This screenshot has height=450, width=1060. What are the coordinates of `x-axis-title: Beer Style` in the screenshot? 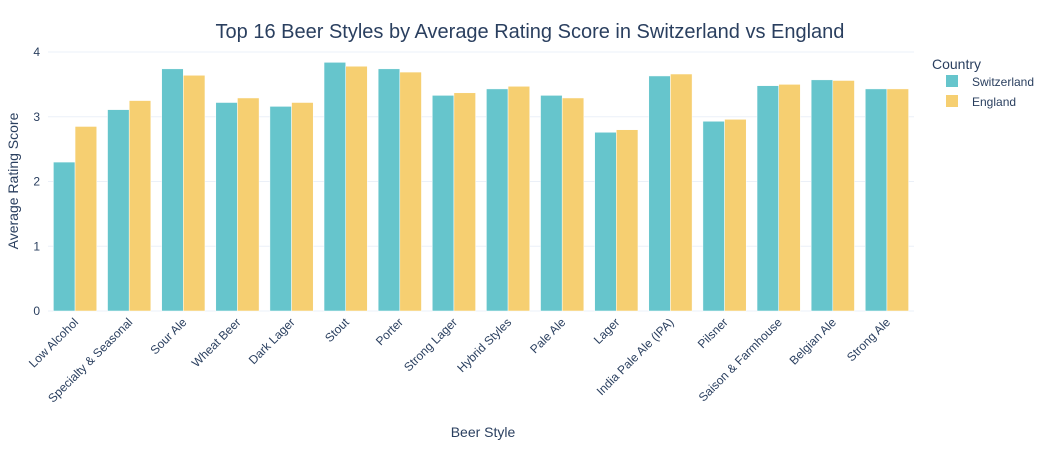 It's located at (483, 432).